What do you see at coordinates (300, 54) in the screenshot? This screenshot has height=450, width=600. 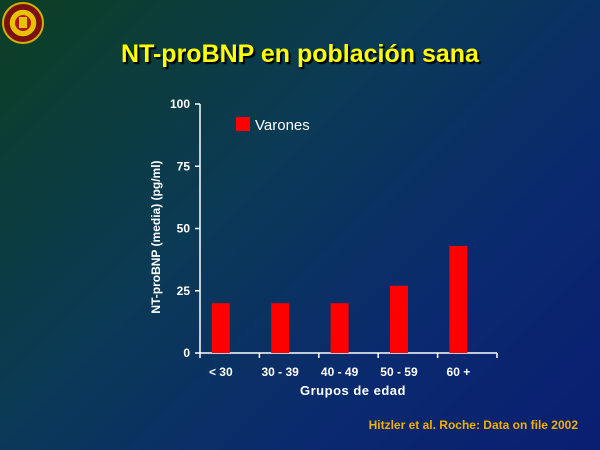 I see `slide-title: NT-proBNP en población sana` at bounding box center [300, 54].